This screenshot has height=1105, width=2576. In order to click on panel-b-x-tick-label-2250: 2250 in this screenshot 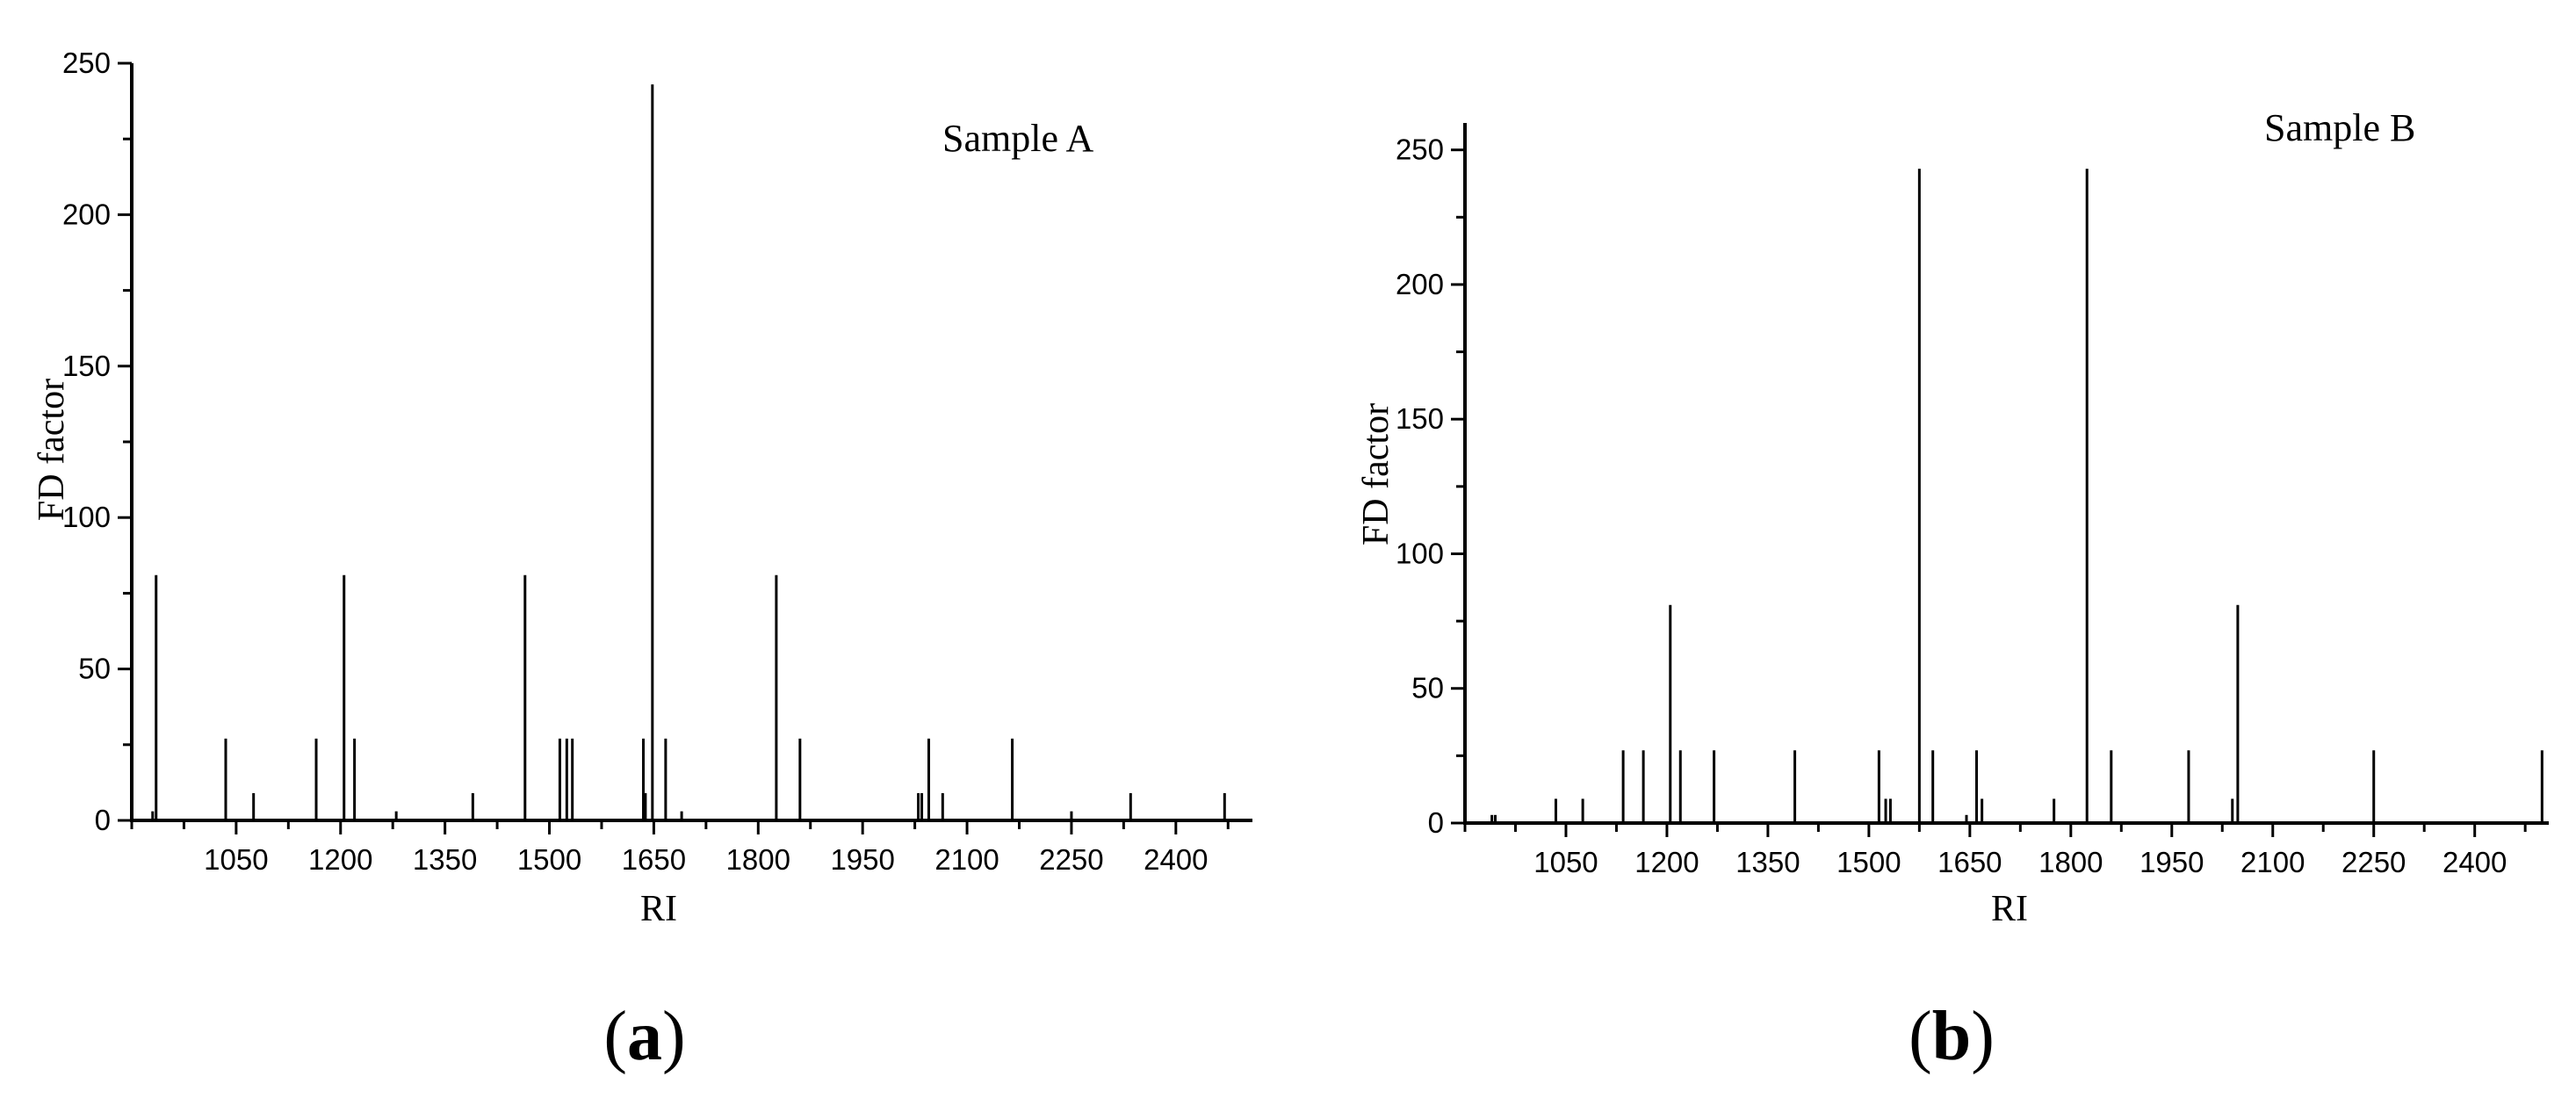, I will do `click(2373, 862)`.